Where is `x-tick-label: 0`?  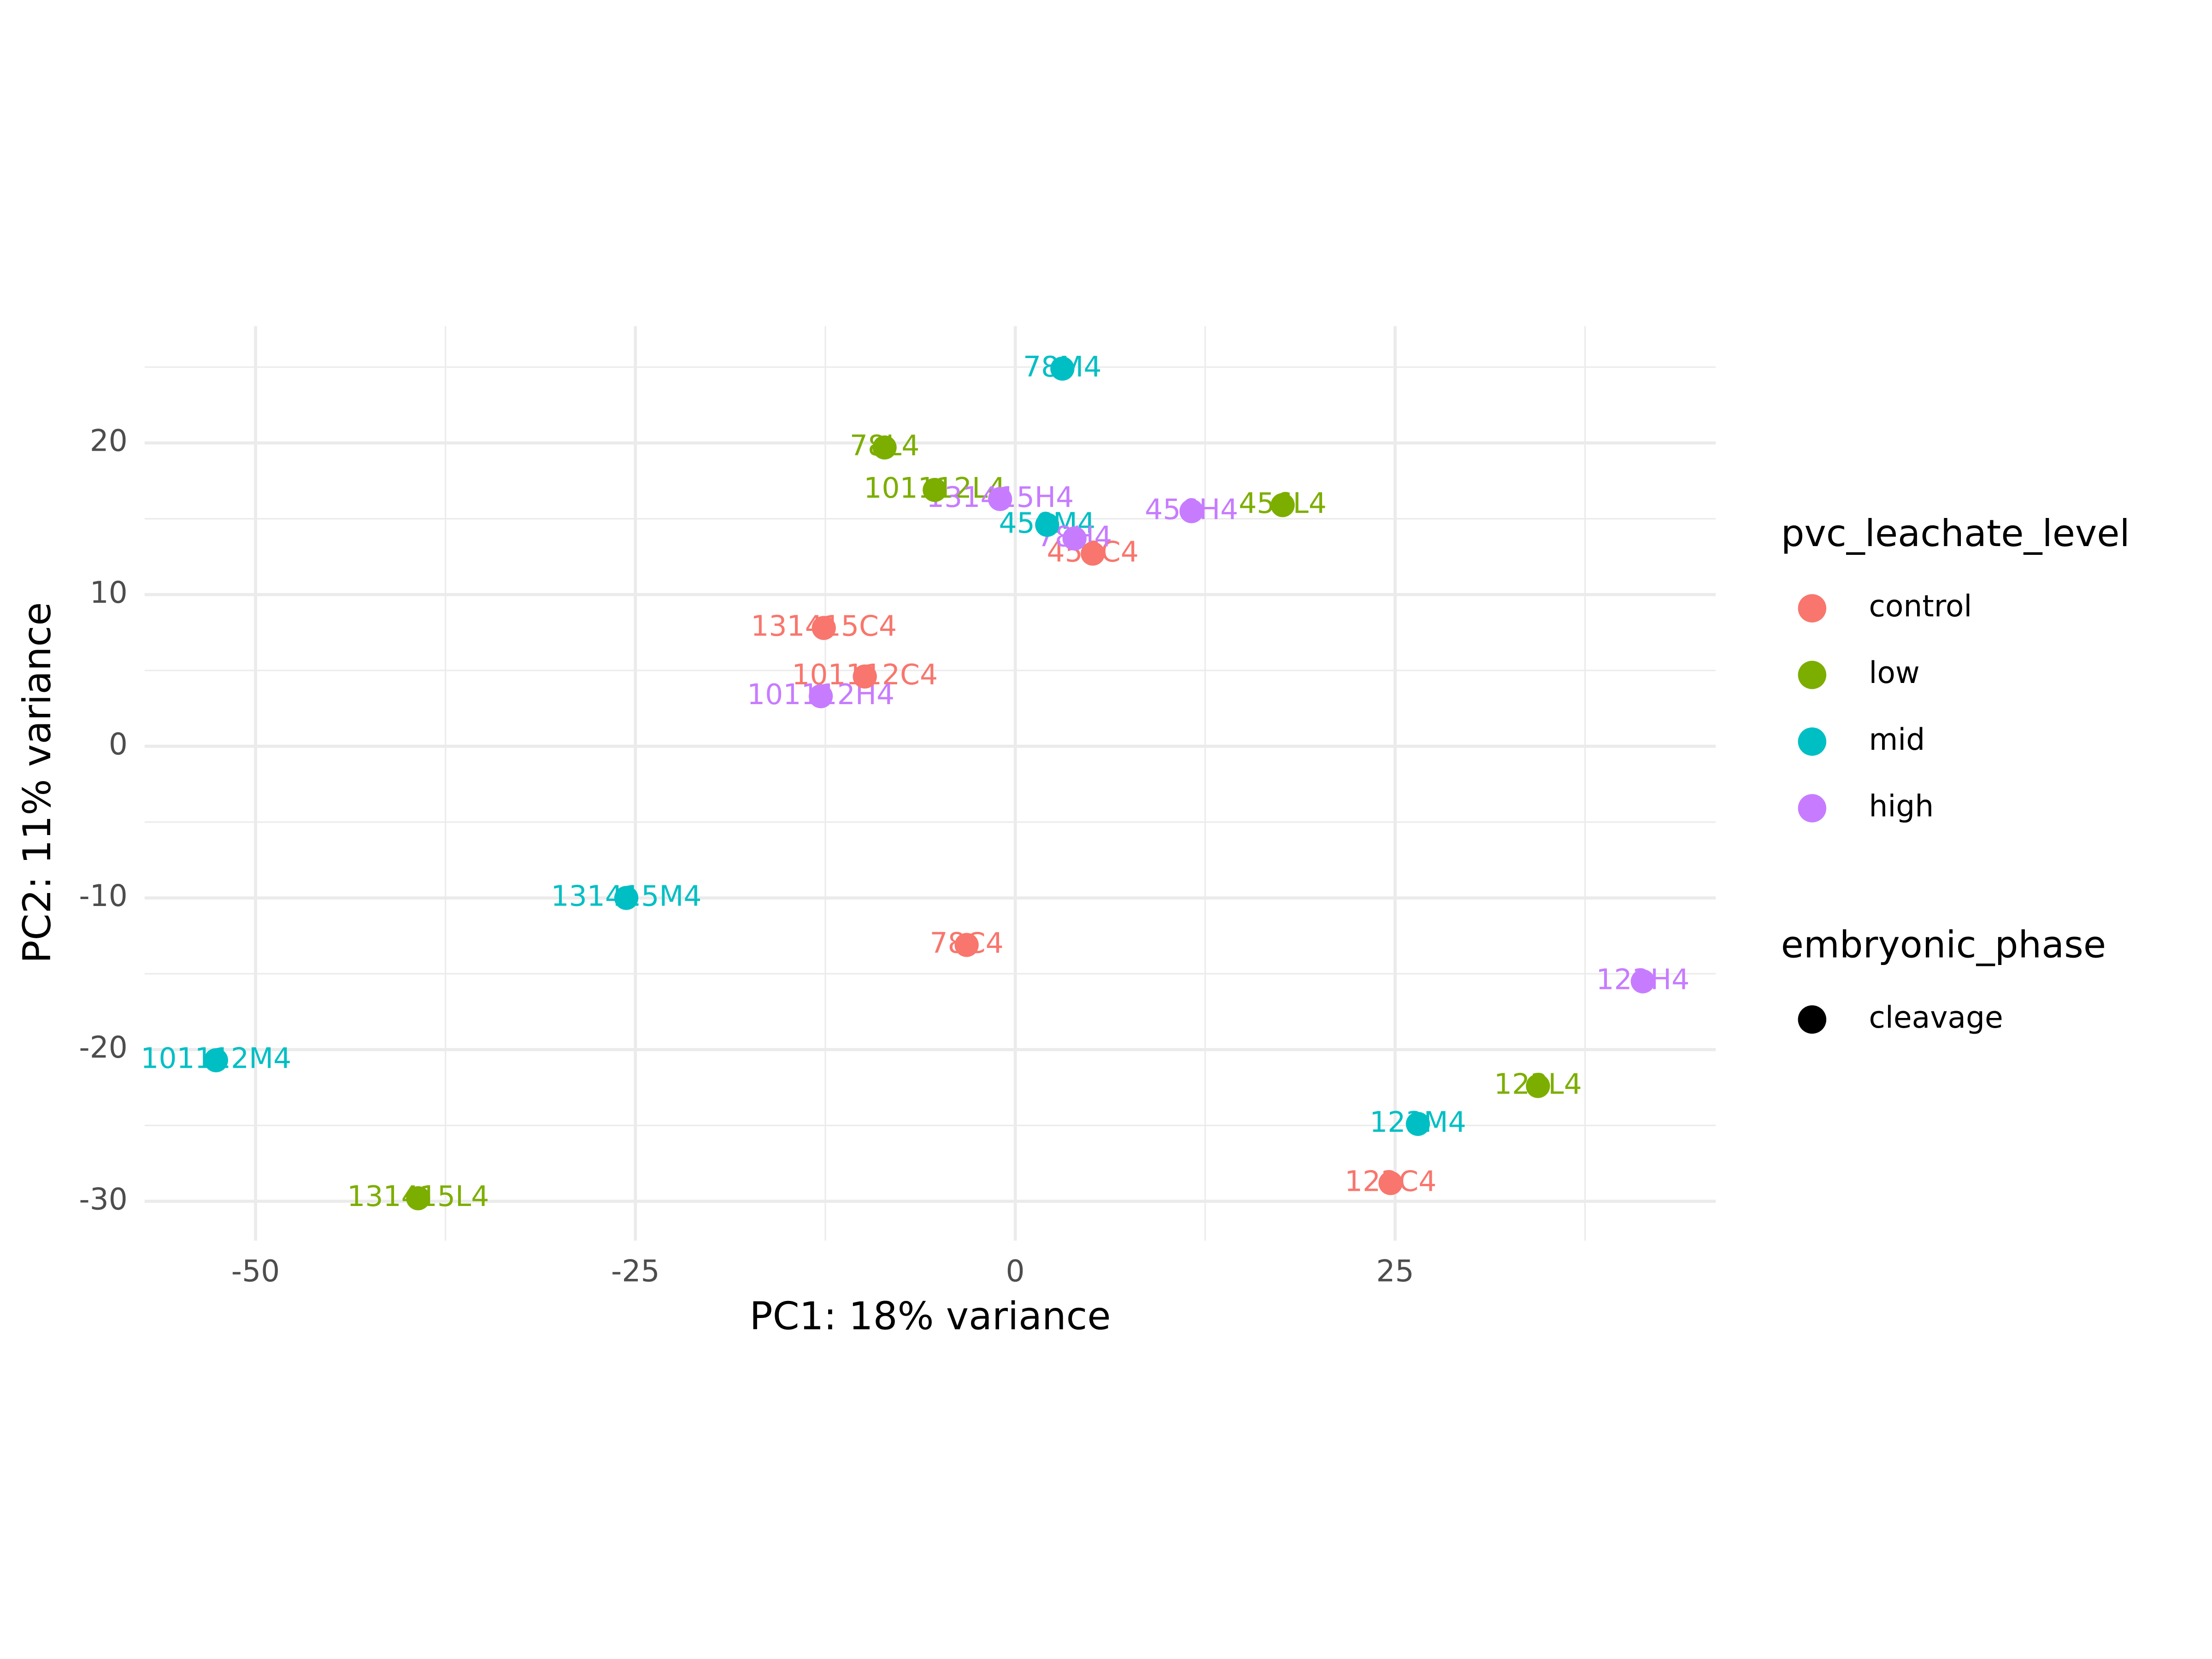
x-tick-label: 0 is located at coordinates (1015, 1271).